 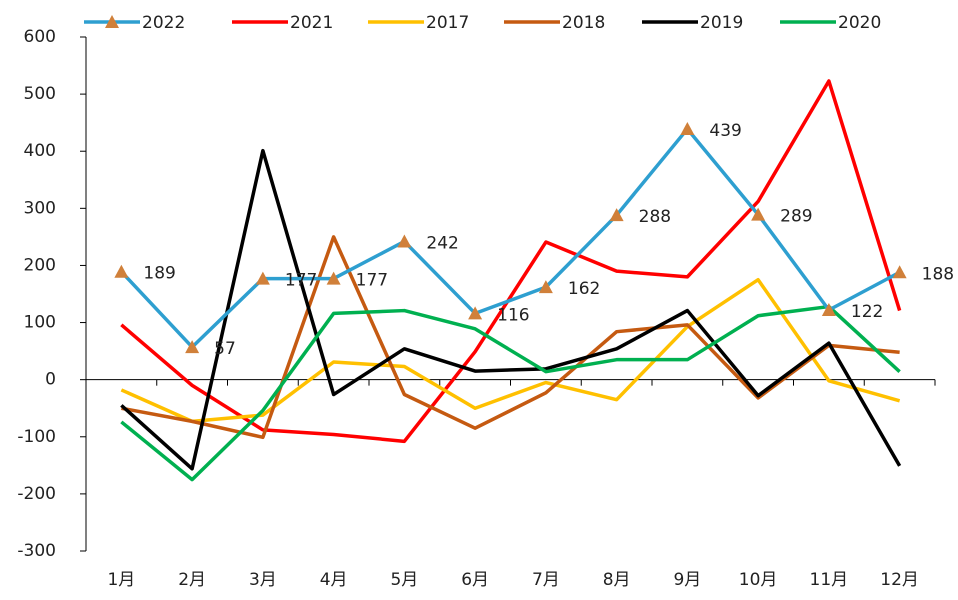 I want to click on data-label: 122, so click(x=867, y=312).